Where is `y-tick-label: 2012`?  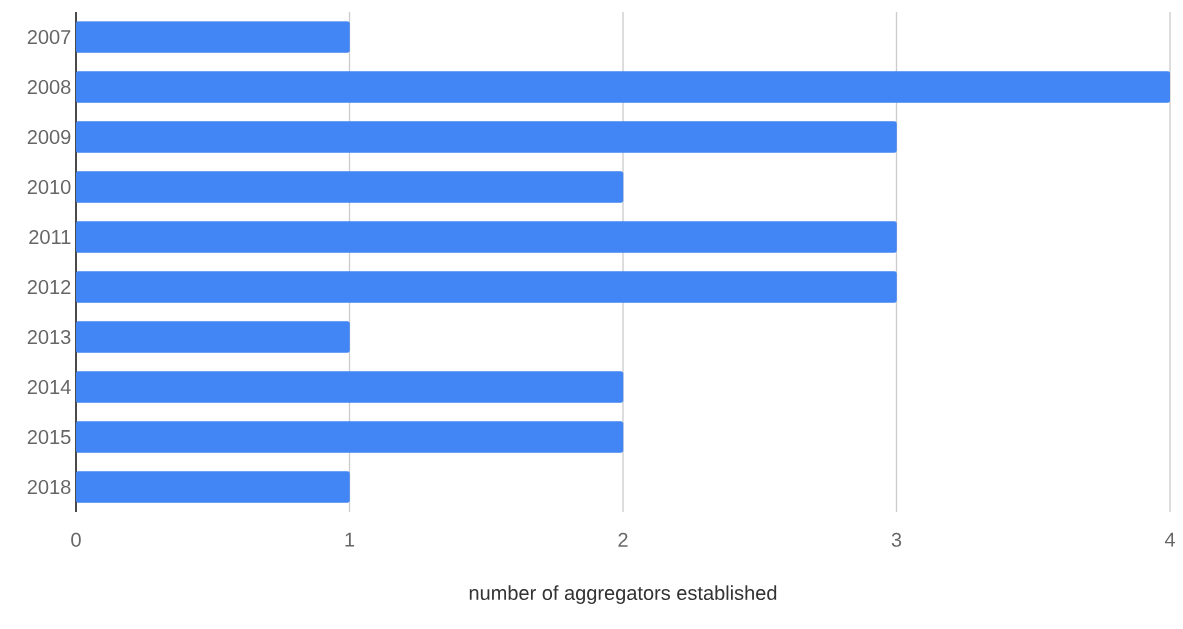 y-tick-label: 2012 is located at coordinates (49, 287).